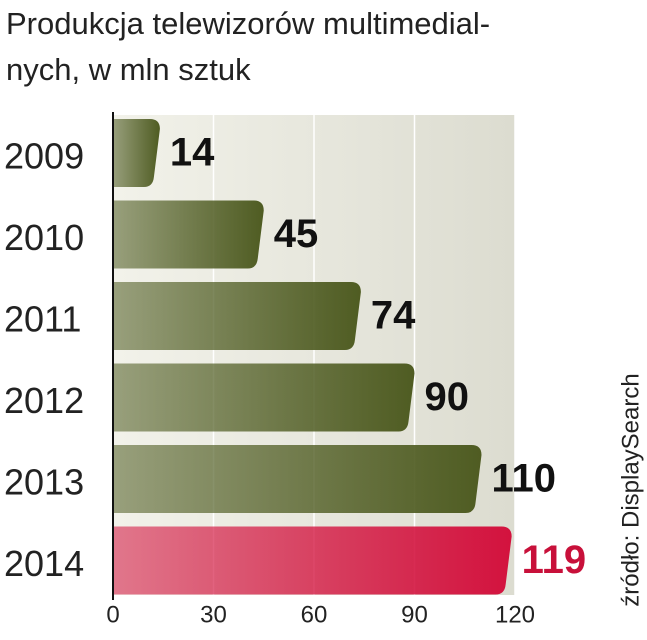  I want to click on x-tick-label: 60, so click(314, 614).